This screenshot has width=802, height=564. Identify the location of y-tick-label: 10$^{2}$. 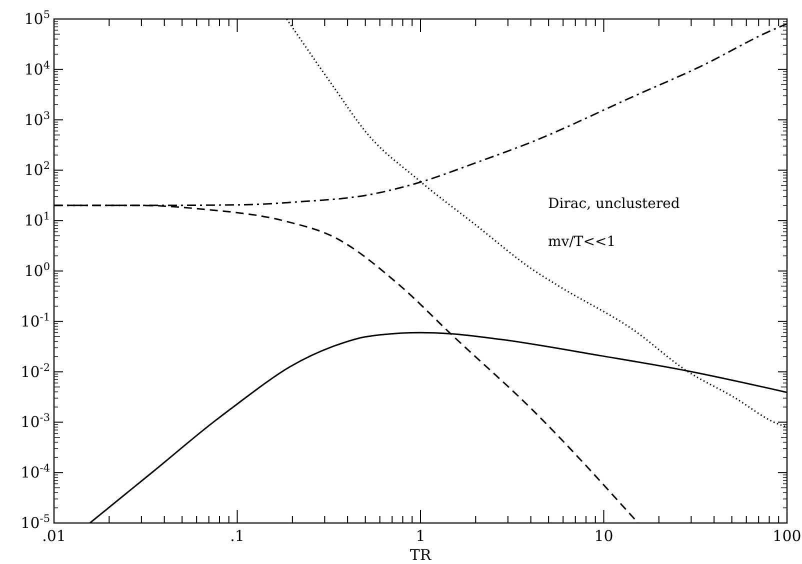
(37, 170).